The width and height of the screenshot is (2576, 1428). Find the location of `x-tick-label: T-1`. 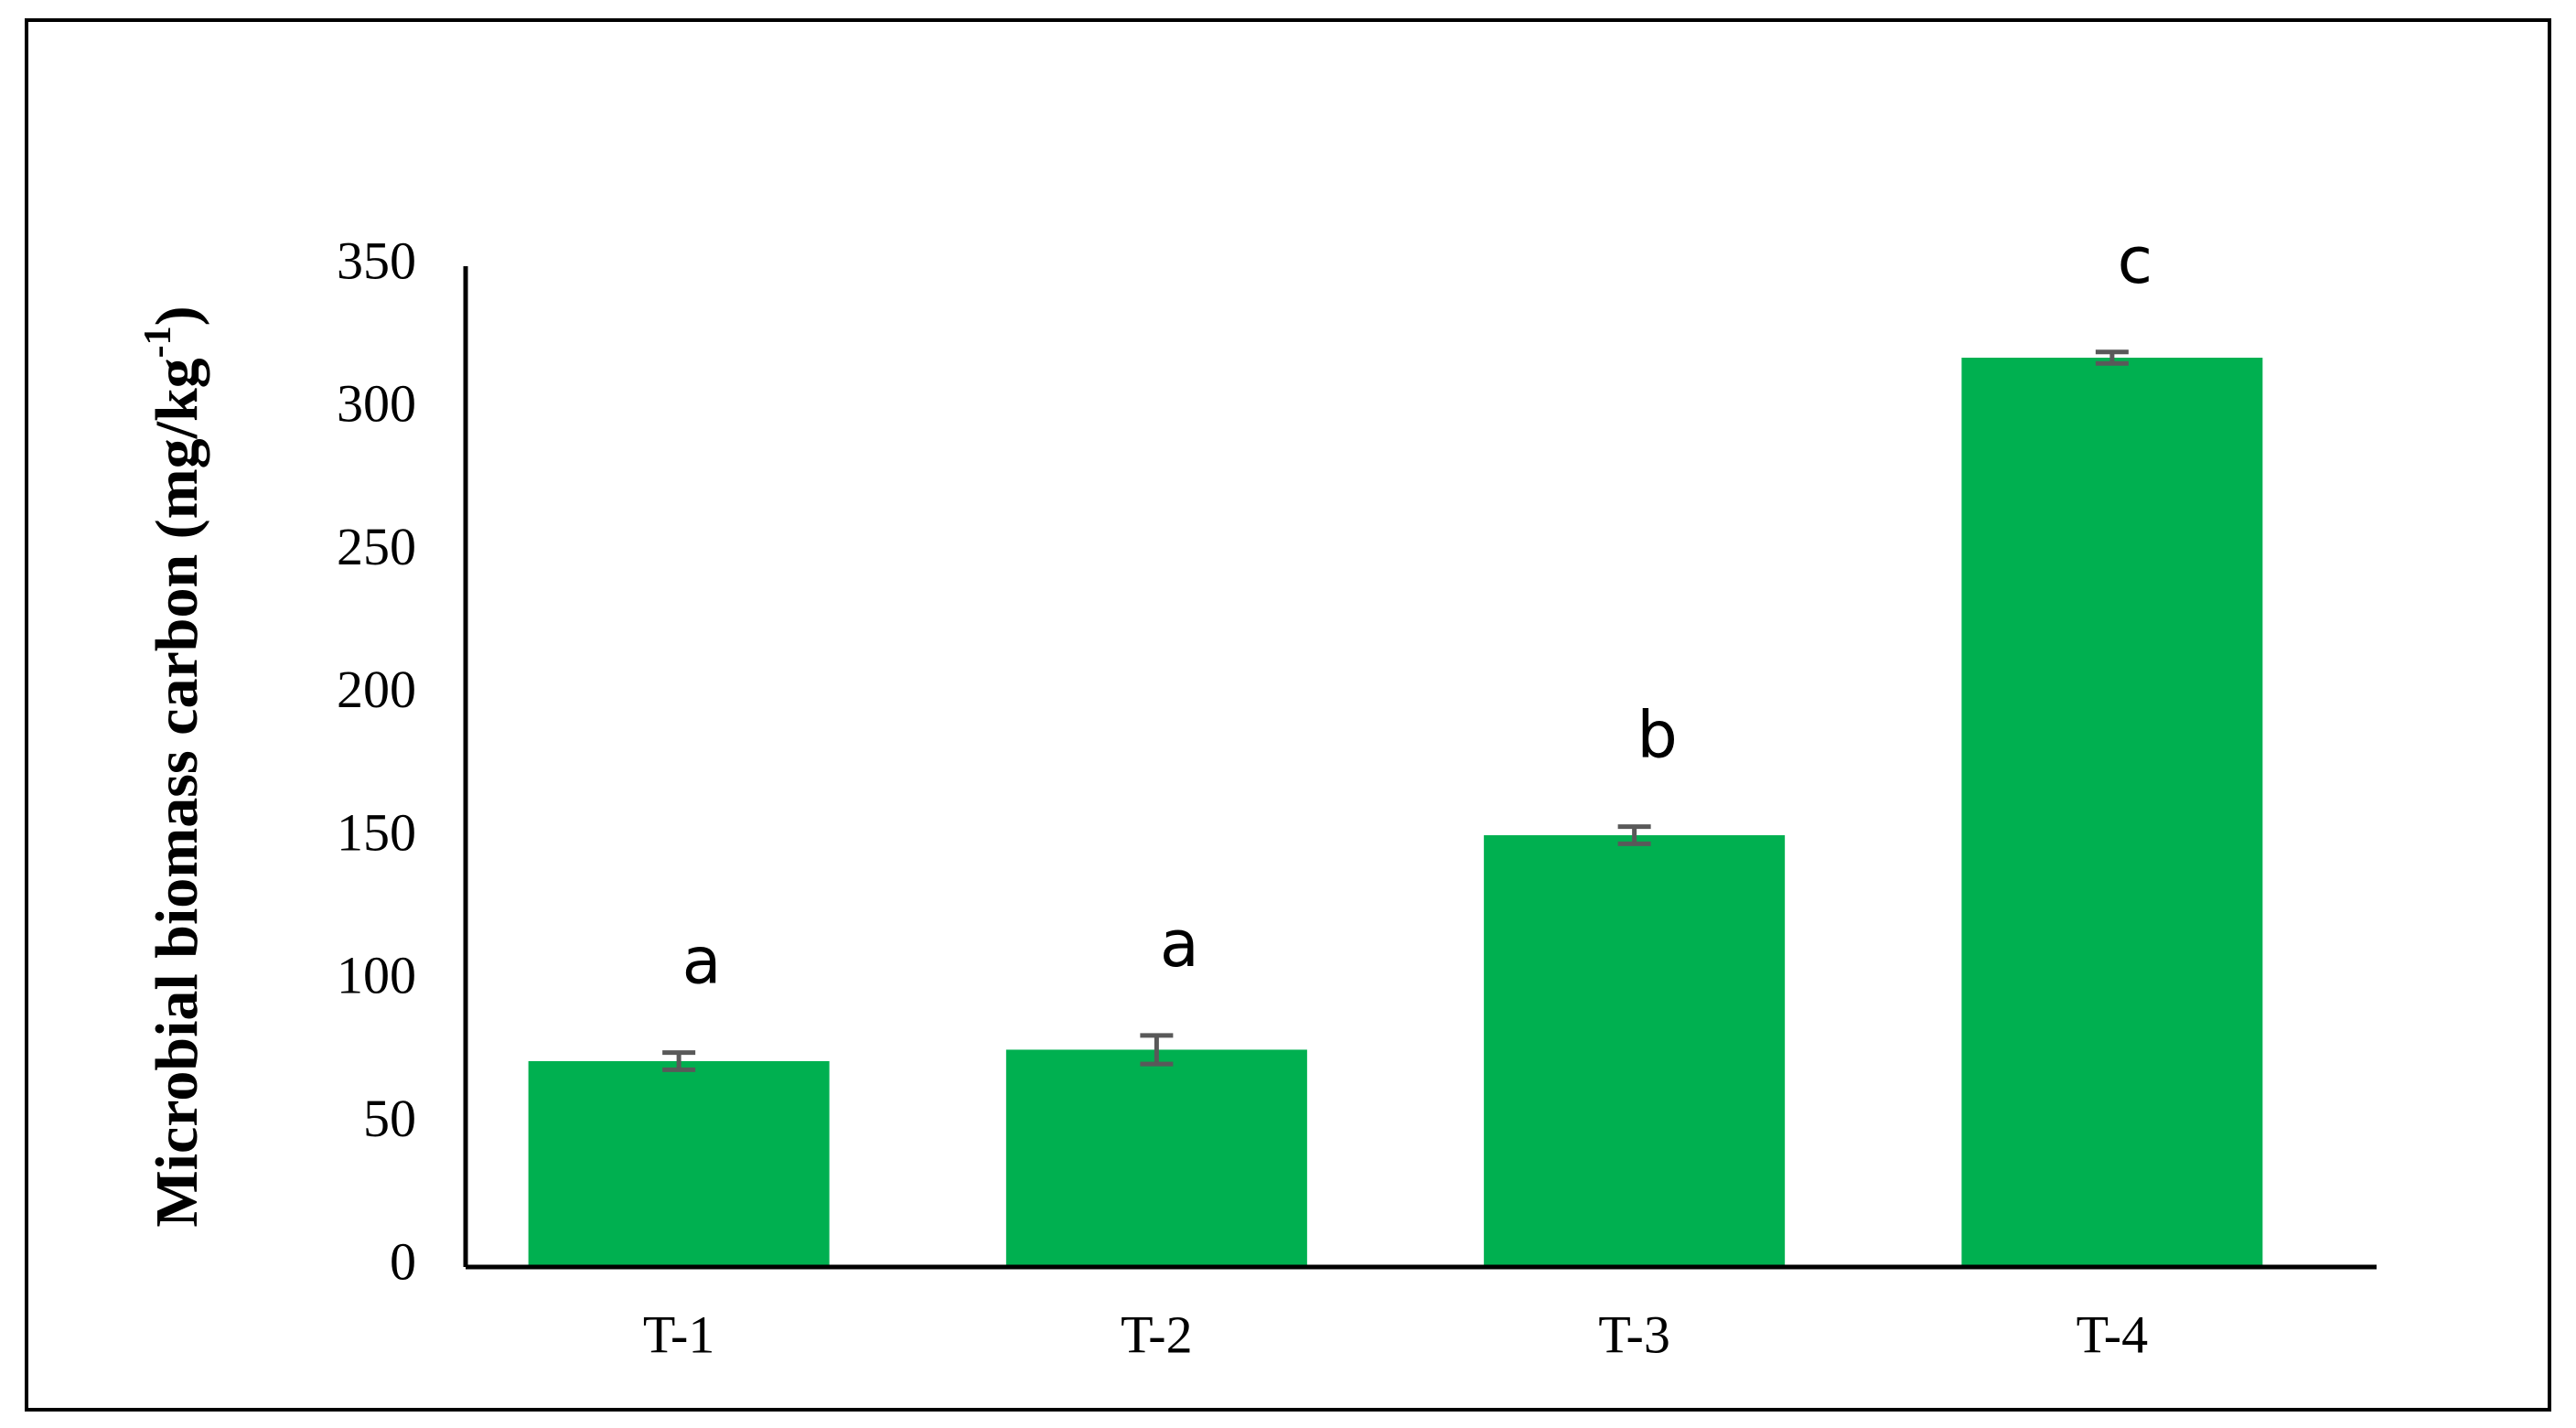

x-tick-label: T-1 is located at coordinates (679, 1334).